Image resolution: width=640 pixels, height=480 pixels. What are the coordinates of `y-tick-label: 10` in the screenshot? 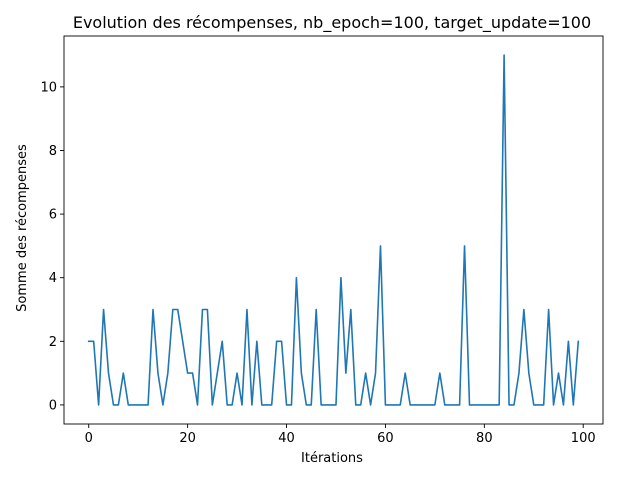 It's located at (48, 87).